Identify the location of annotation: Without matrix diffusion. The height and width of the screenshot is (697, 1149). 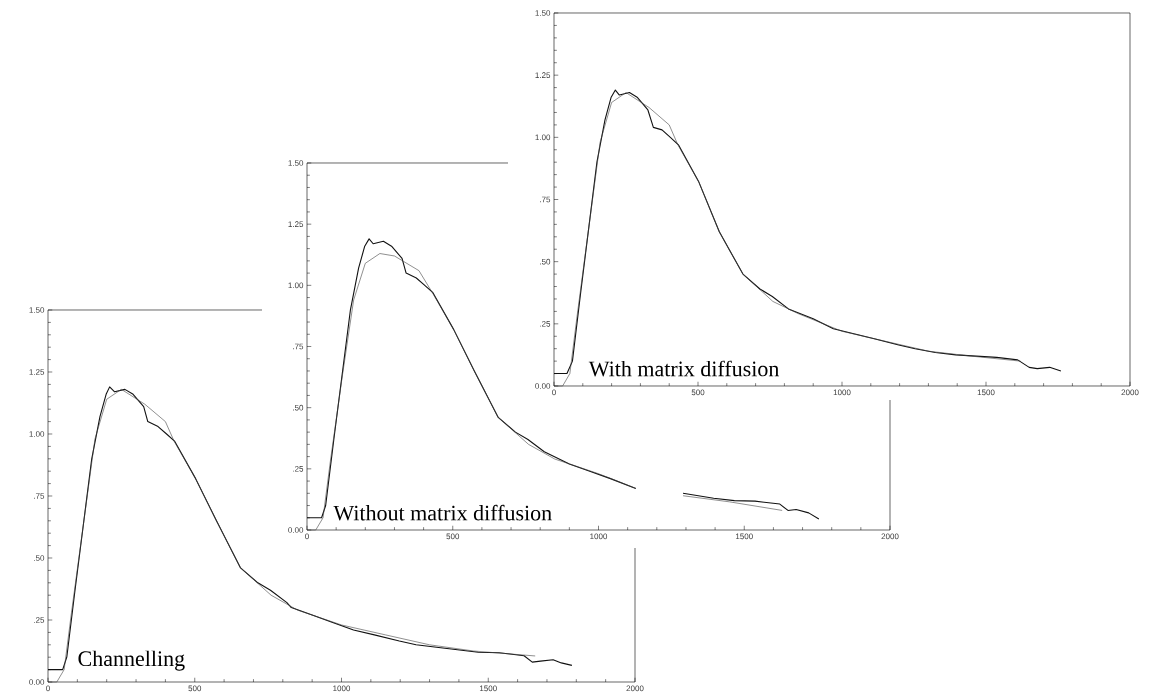
(442, 512).